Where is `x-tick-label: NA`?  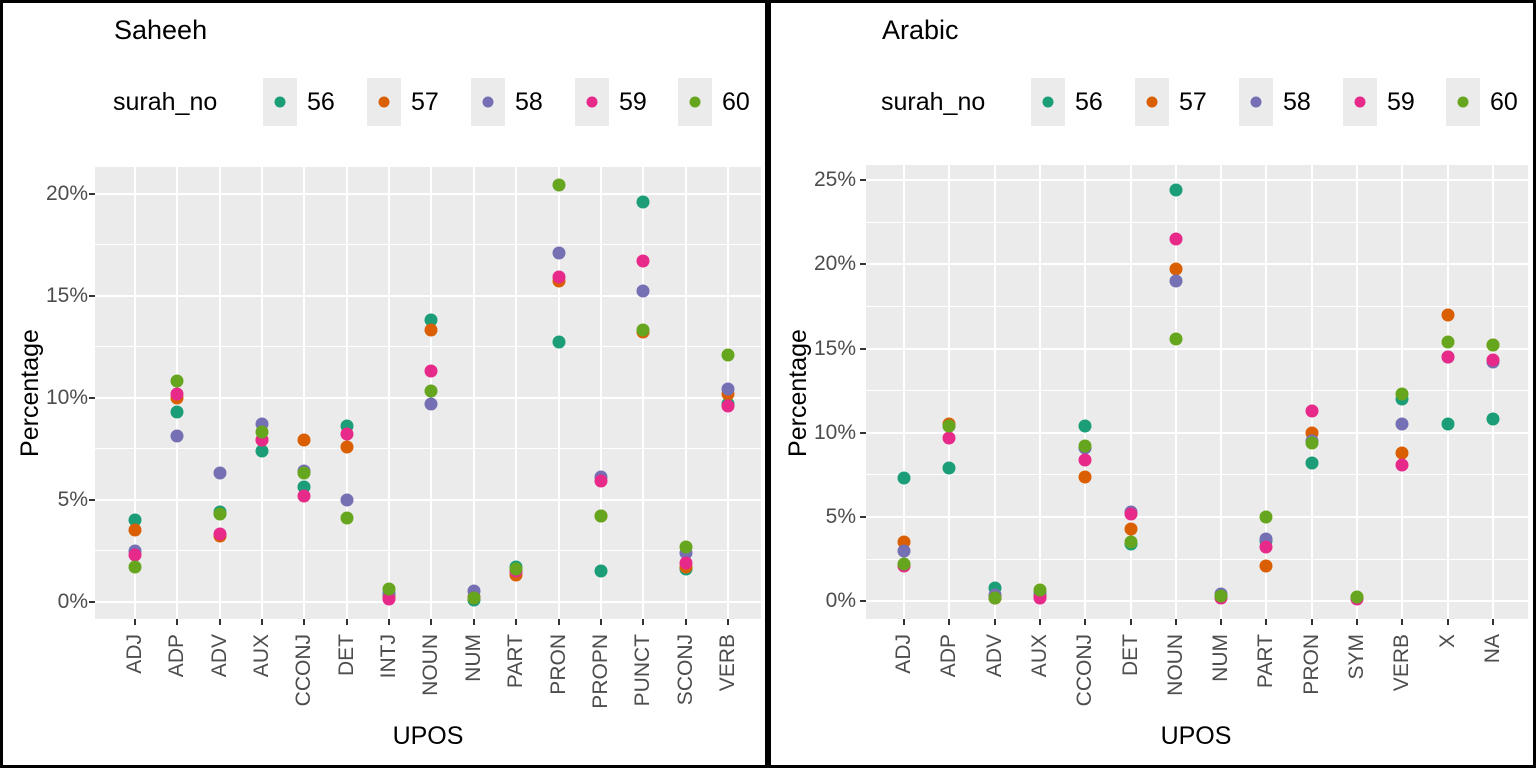 x-tick-label: NA is located at coordinates (1492, 649).